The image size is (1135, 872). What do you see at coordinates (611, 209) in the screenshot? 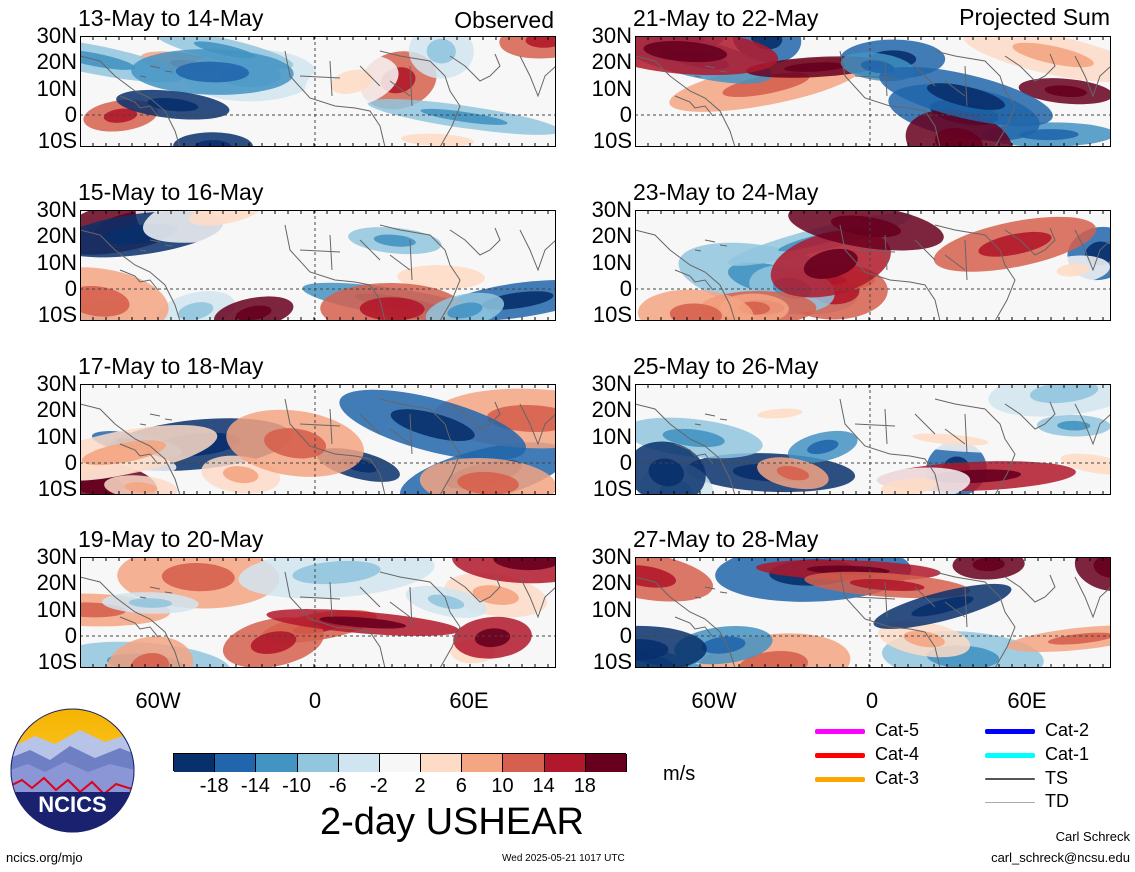
I see `projected-panel-2-lat-label: 30N` at bounding box center [611, 209].